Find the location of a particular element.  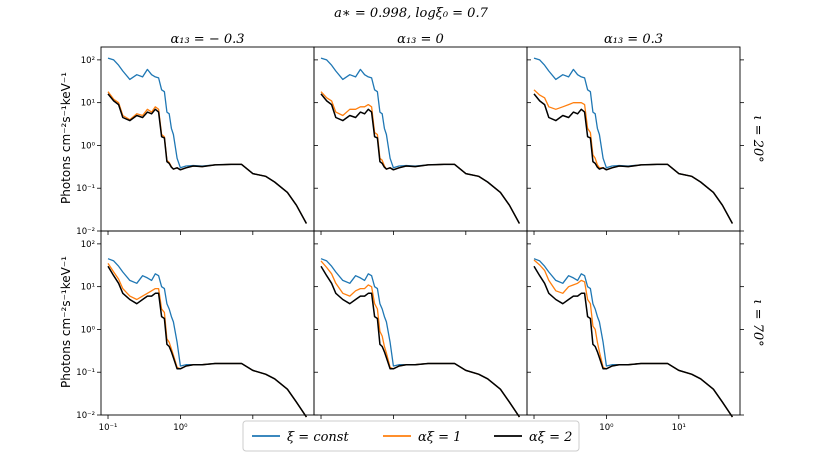

row-label-1: ι = 20° is located at coordinates (757, 138).